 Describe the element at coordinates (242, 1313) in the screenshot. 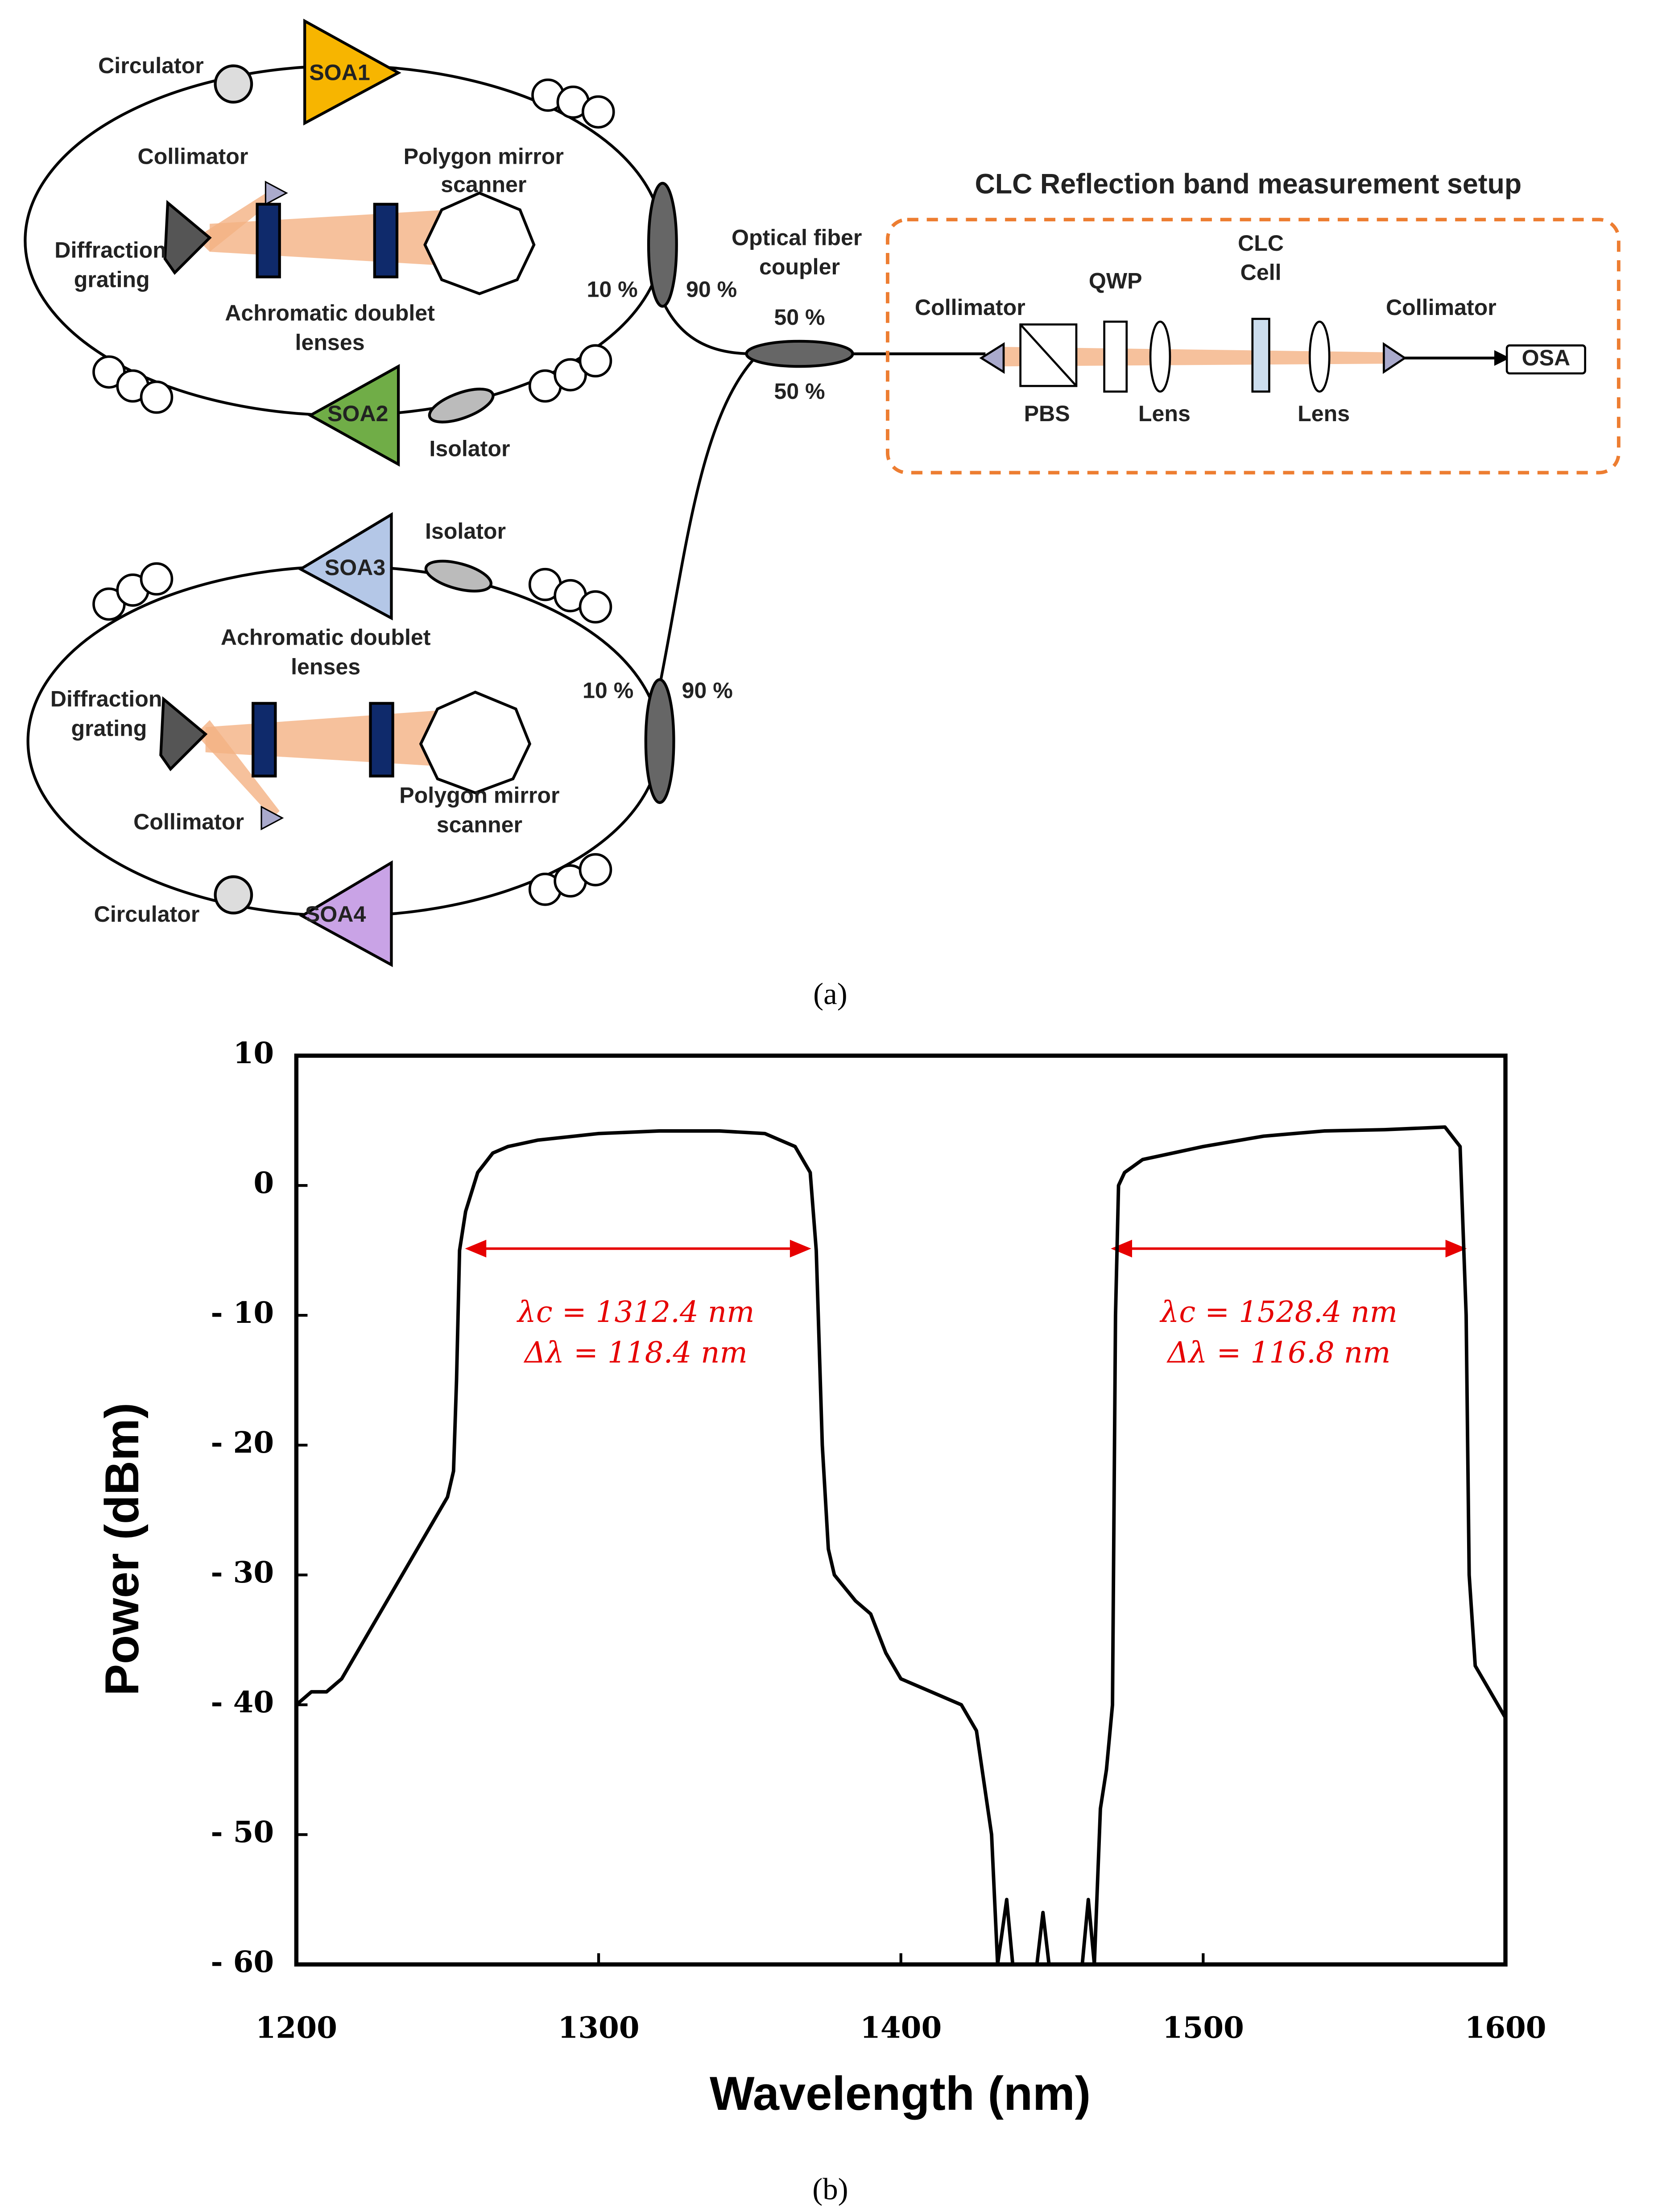

I see `y-tick-label: - 10` at that location.